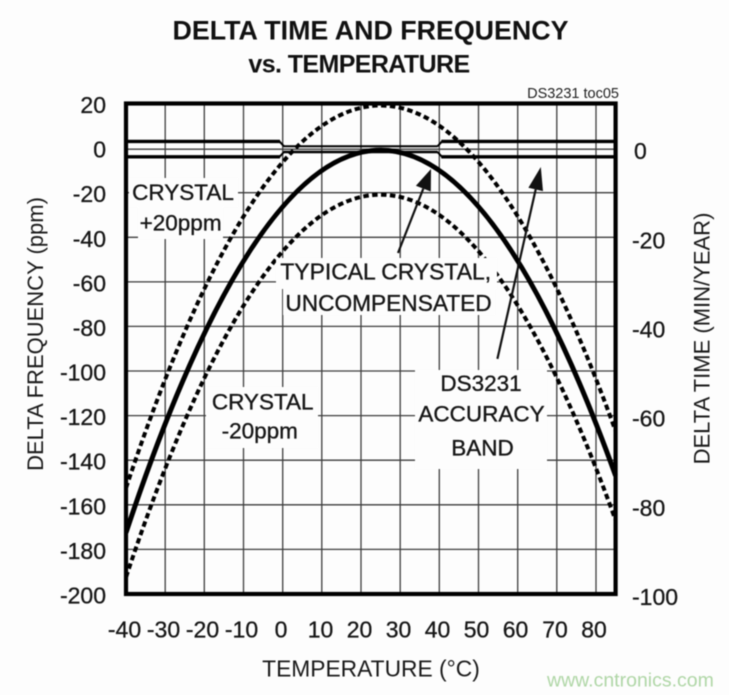 The height and width of the screenshot is (695, 729). What do you see at coordinates (163, 630) in the screenshot?
I see `svg-text: -30` at bounding box center [163, 630].